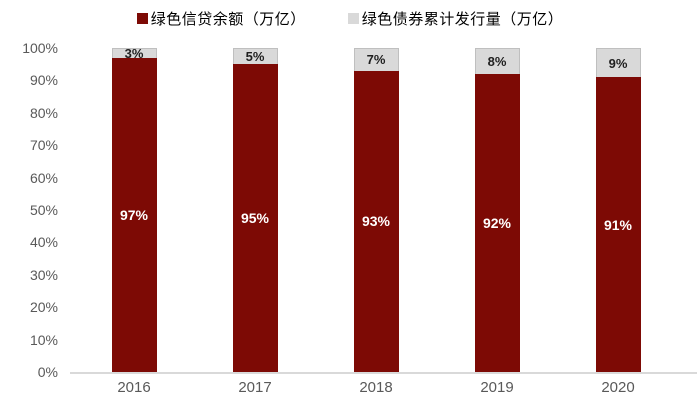 The image size is (700, 408). Describe the element at coordinates (376, 221) in the screenshot. I see `bar-segment-green-credit-2018: 93%` at that location.